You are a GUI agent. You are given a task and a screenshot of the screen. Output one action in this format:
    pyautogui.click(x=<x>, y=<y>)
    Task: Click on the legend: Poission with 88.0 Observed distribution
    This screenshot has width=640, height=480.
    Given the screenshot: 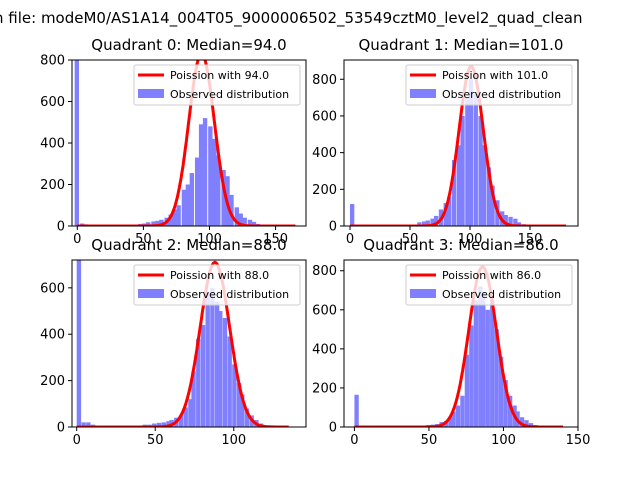 What is the action you would take?
    pyautogui.click(x=217, y=285)
    